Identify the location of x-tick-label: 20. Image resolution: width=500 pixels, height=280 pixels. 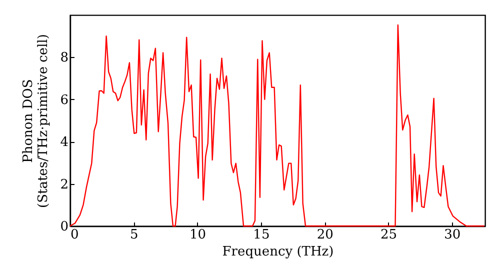
(325, 235).